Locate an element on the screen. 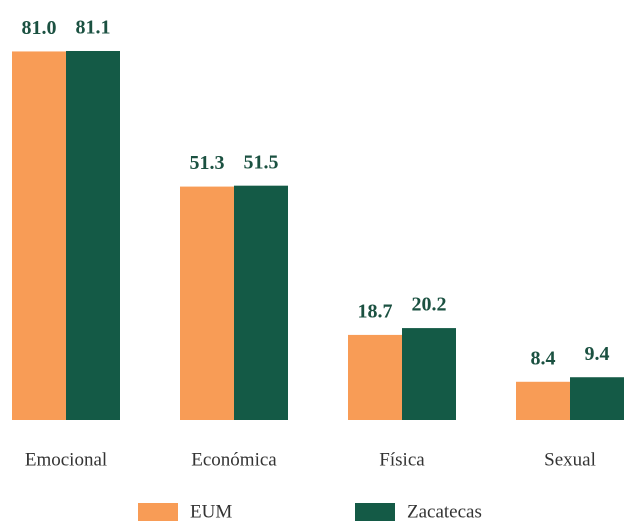 Image resolution: width=625 pixels, height=524 pixels. value-label: 81.0 is located at coordinates (39, 28).